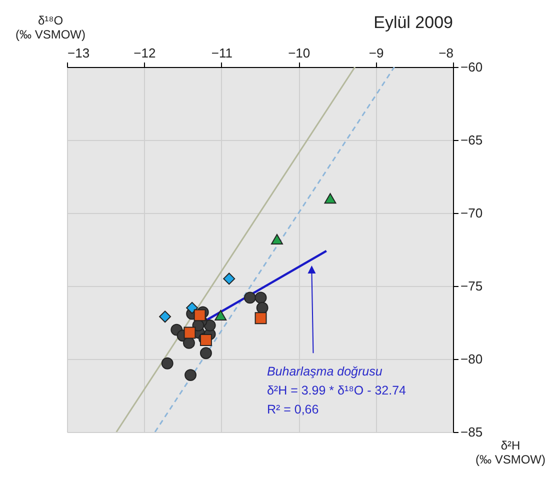 The width and height of the screenshot is (558, 484). I want to click on x-tick-label: −9, so click(376, 53).